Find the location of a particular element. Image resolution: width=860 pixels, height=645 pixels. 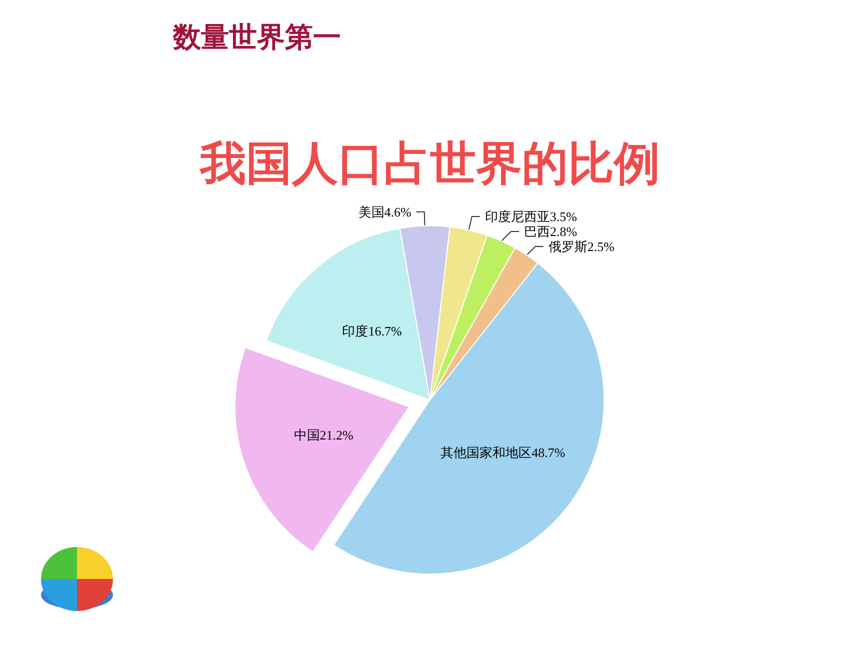

slice-label: 中国21.2% is located at coordinates (324, 435).